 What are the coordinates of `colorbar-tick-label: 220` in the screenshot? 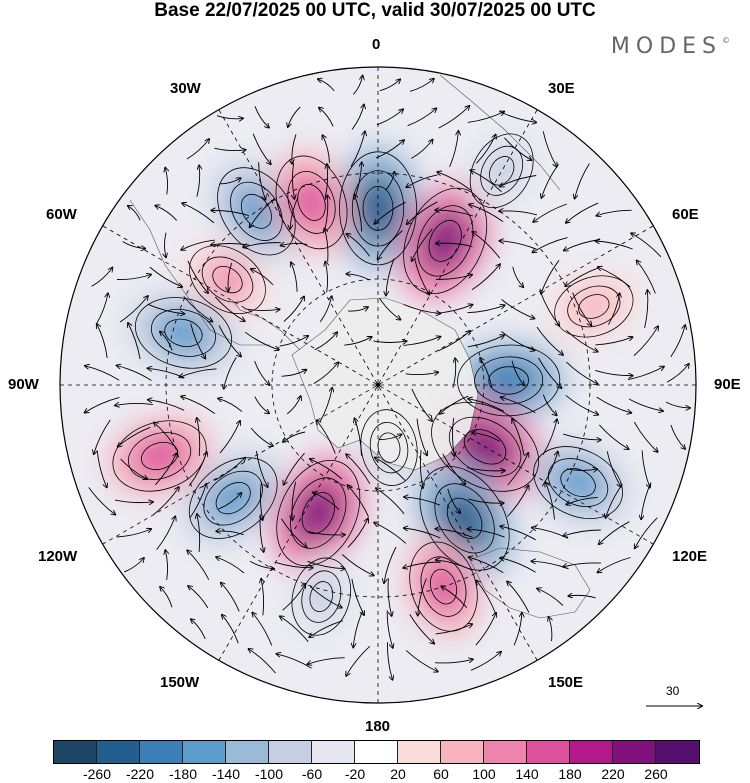 It's located at (613, 774).